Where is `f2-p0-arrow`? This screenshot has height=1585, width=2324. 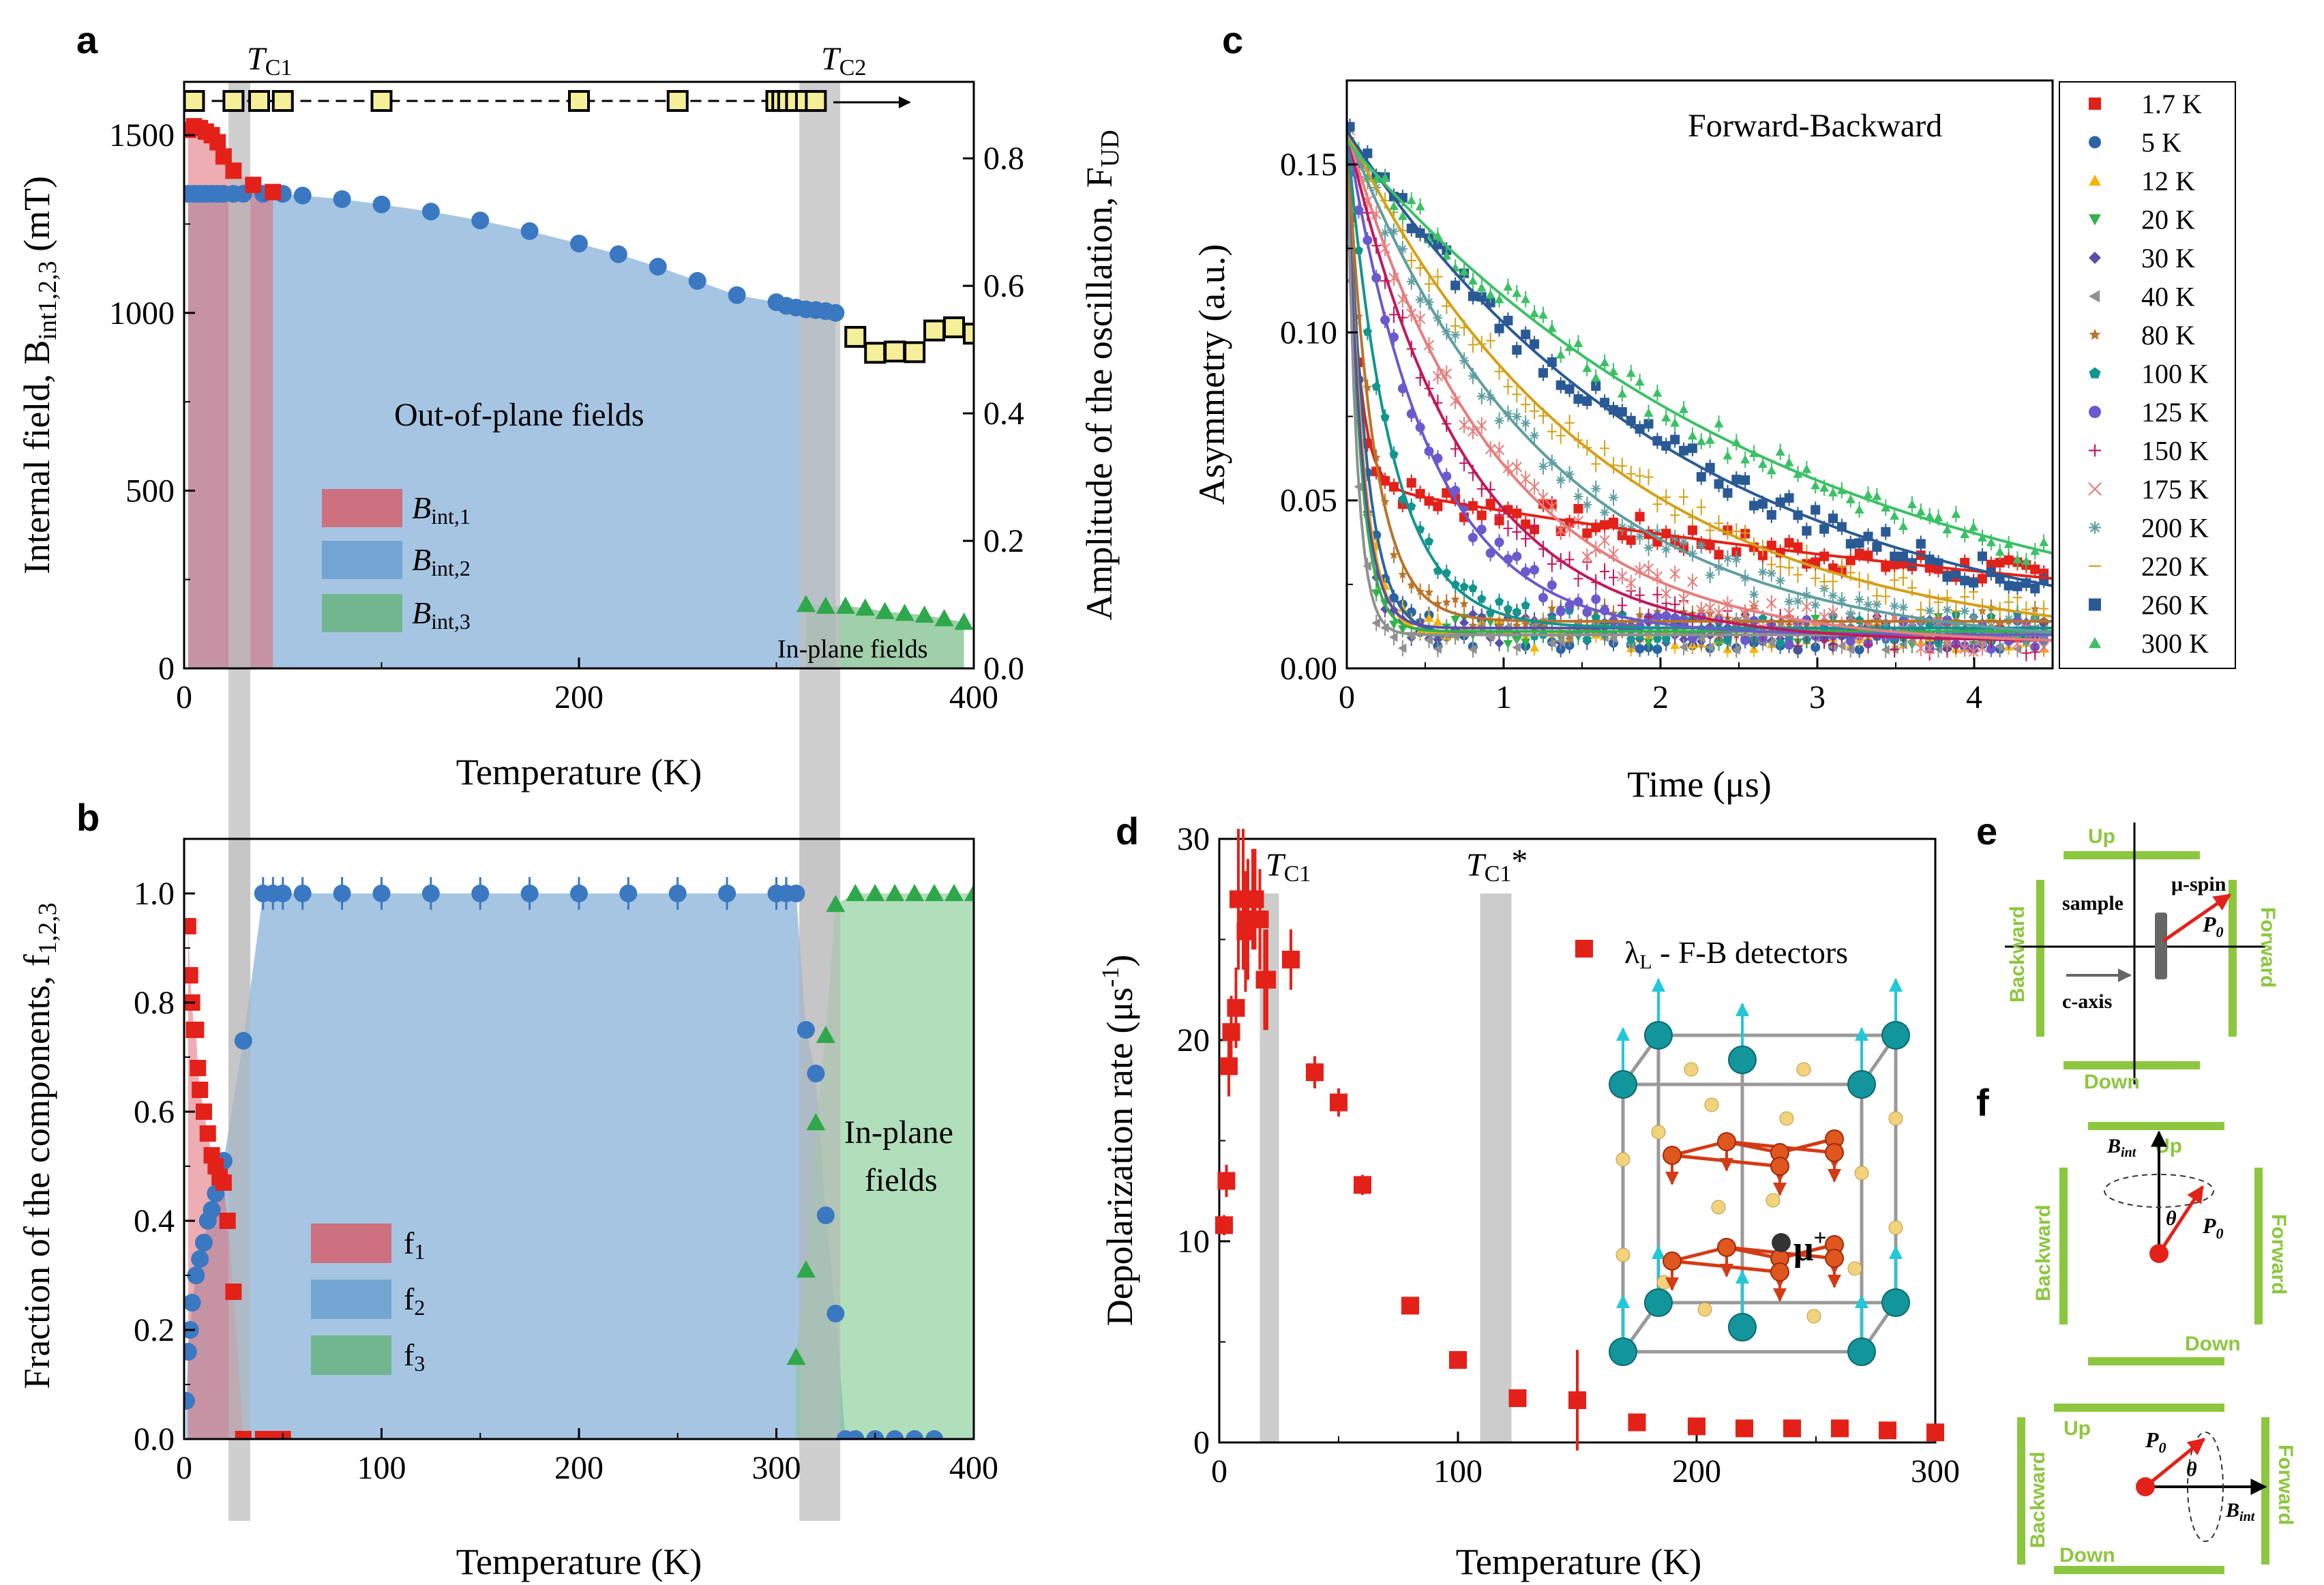 f2-p0-arrow is located at coordinates (2174, 1463).